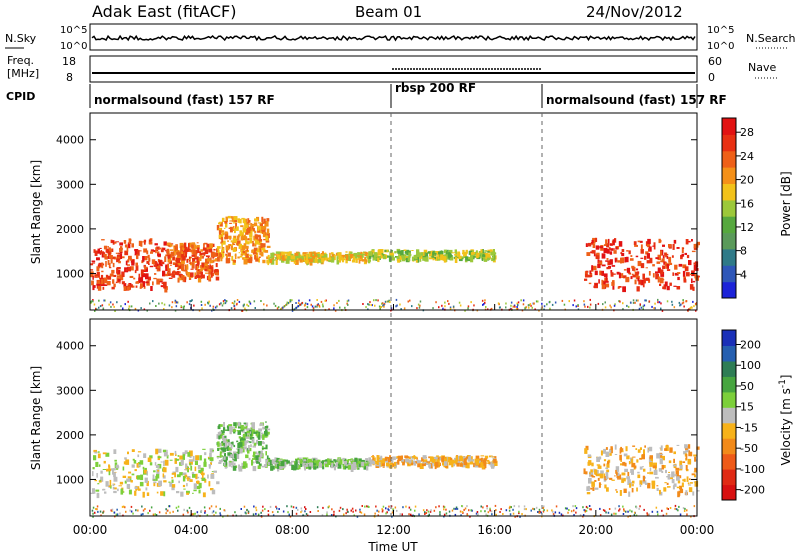 This screenshot has height=554, width=800. What do you see at coordinates (729, 384) in the screenshot?
I see `colorbar-cell` at bounding box center [729, 384].